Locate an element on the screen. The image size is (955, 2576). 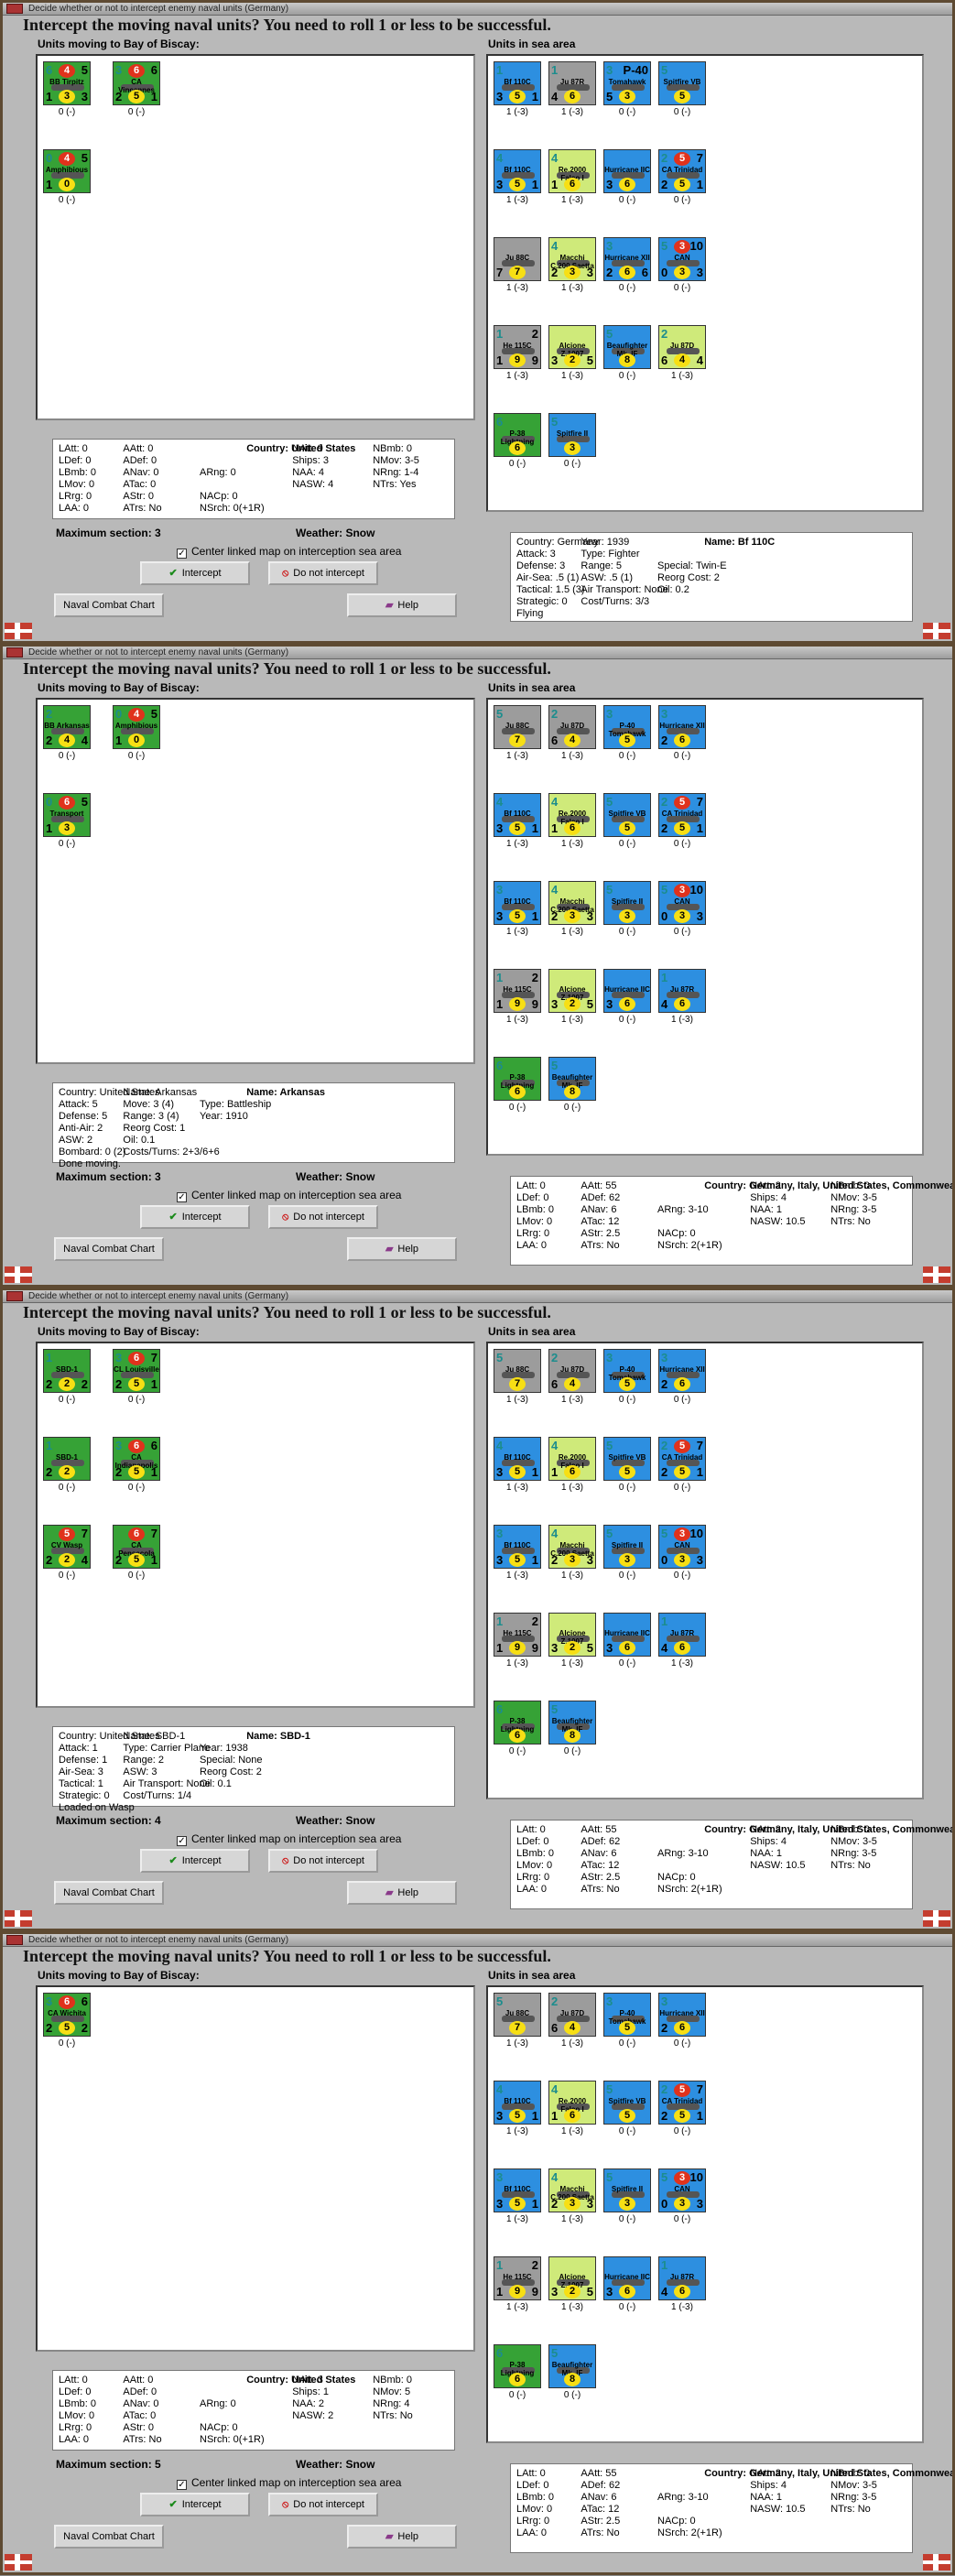
moving-units-panel: 3 6 2 2 6 CA Wichita 5 0 (-) is located at coordinates (256, 2168).